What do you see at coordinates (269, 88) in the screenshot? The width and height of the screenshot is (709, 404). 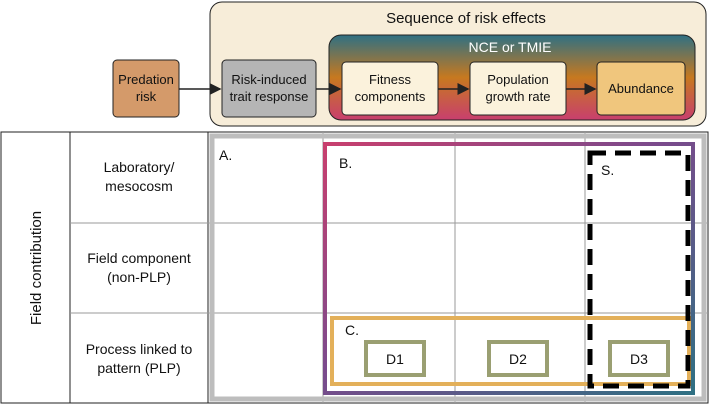 I see `trait-response-box: Risk-induced trait response` at bounding box center [269, 88].